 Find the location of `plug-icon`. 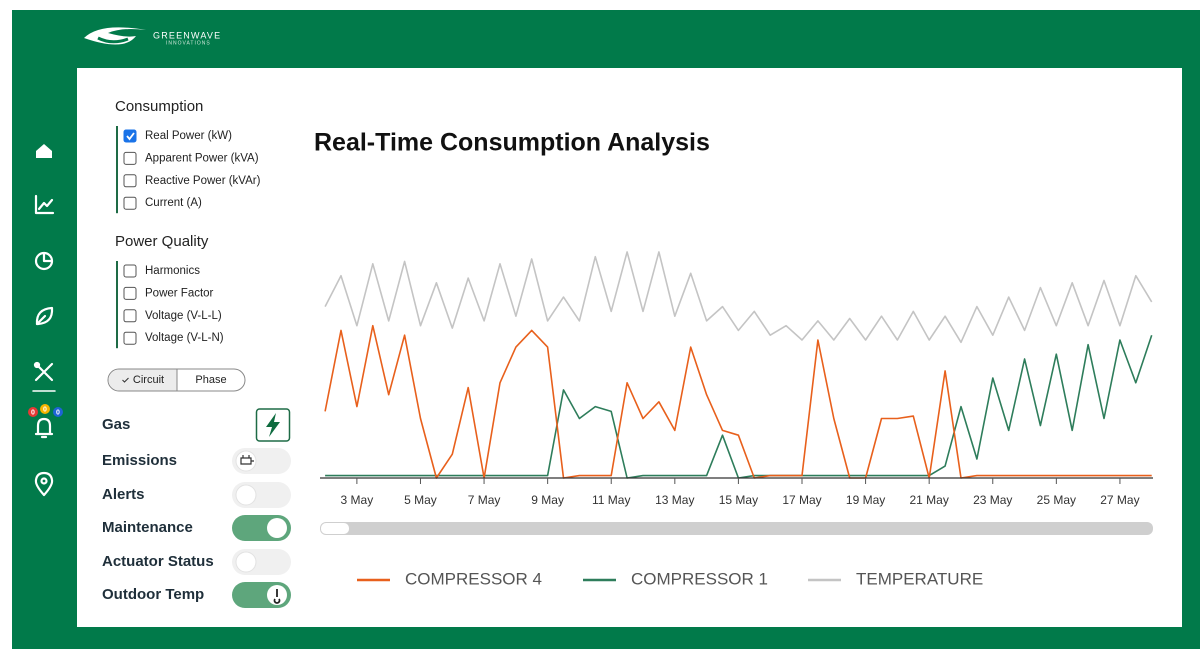

plug-icon is located at coordinates (247, 460).